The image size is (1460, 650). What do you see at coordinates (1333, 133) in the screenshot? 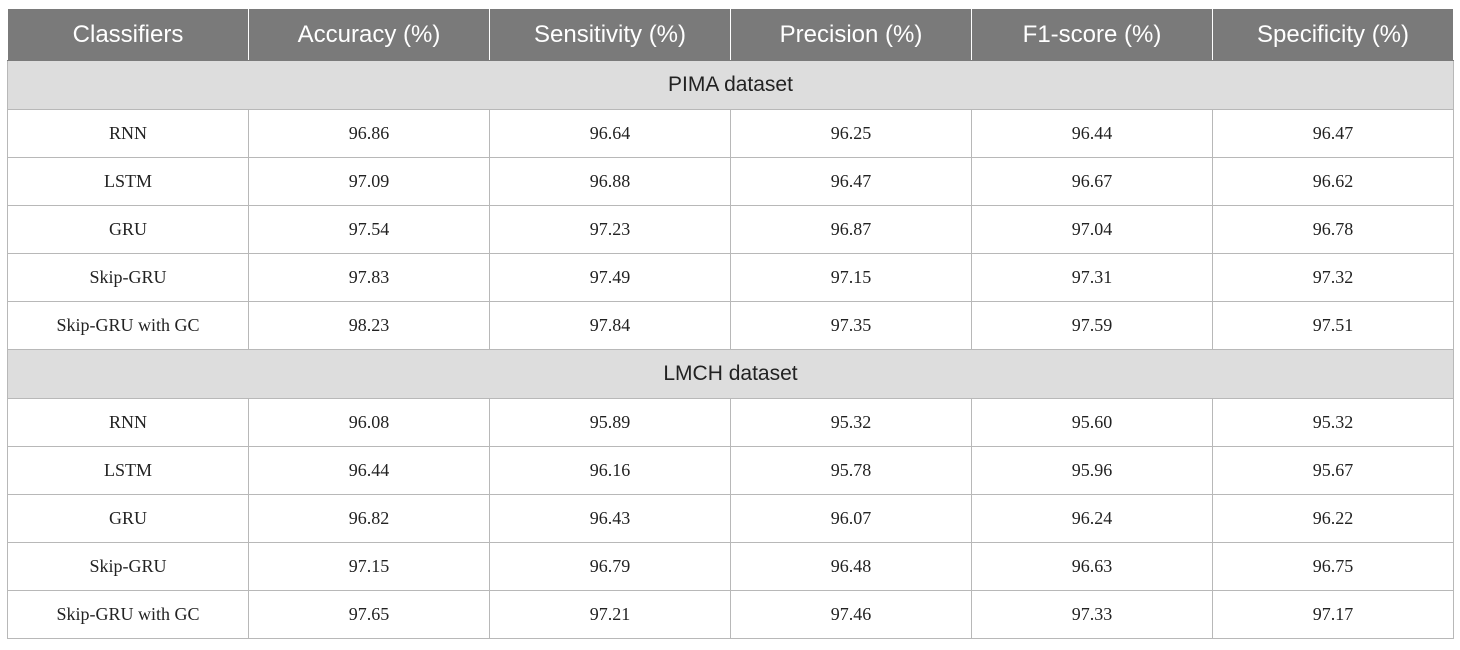
I see `cell-specificity: 96.47` at bounding box center [1333, 133].